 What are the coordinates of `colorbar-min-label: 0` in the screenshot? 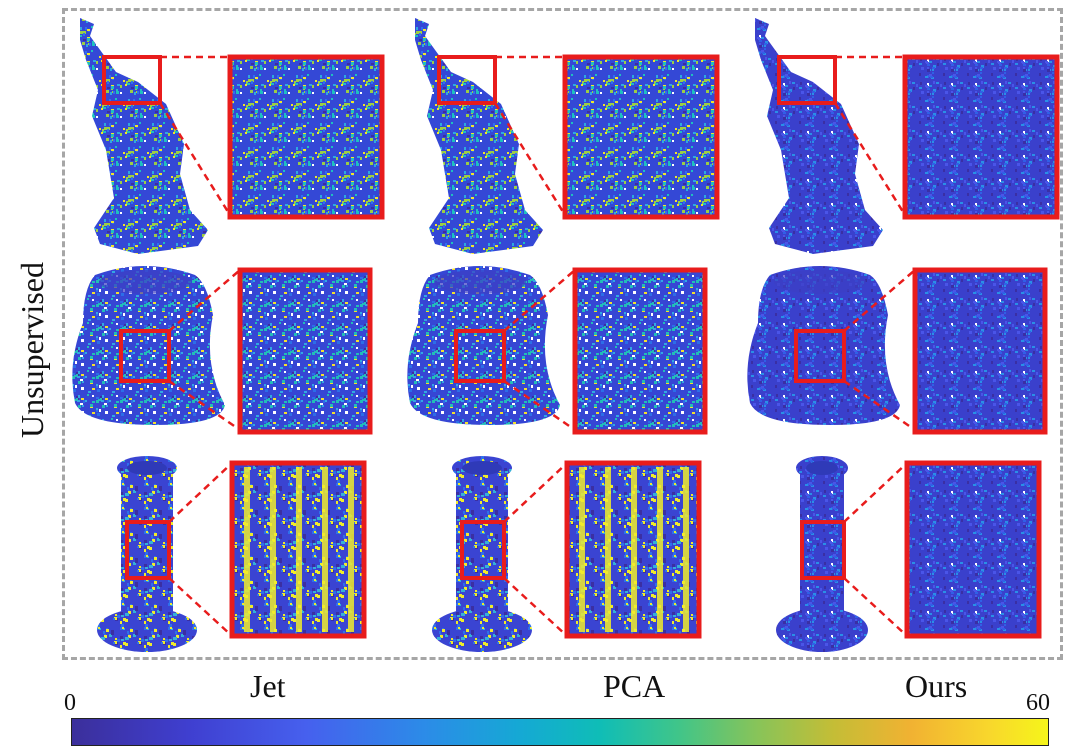 It's located at (70, 703).